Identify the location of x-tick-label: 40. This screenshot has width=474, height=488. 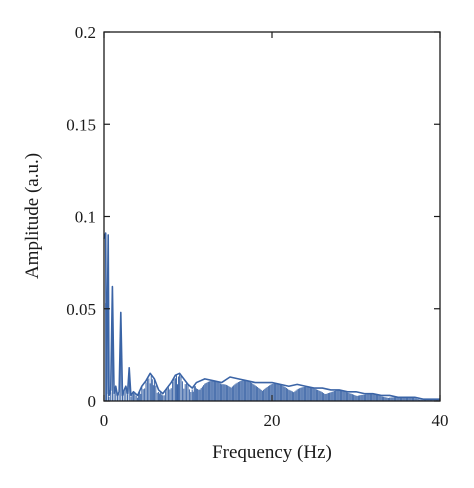
(440, 420).